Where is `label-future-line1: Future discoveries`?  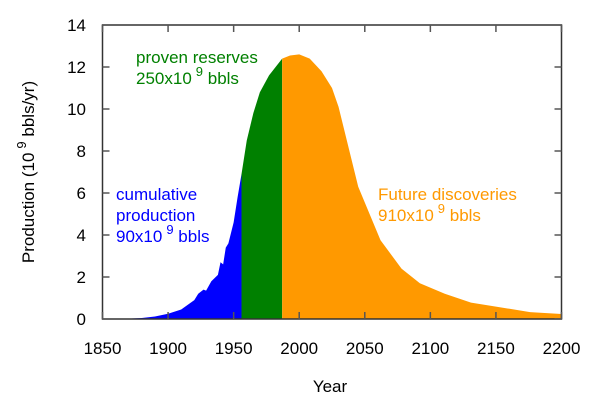
label-future-line1: Future discoveries is located at coordinates (447, 194).